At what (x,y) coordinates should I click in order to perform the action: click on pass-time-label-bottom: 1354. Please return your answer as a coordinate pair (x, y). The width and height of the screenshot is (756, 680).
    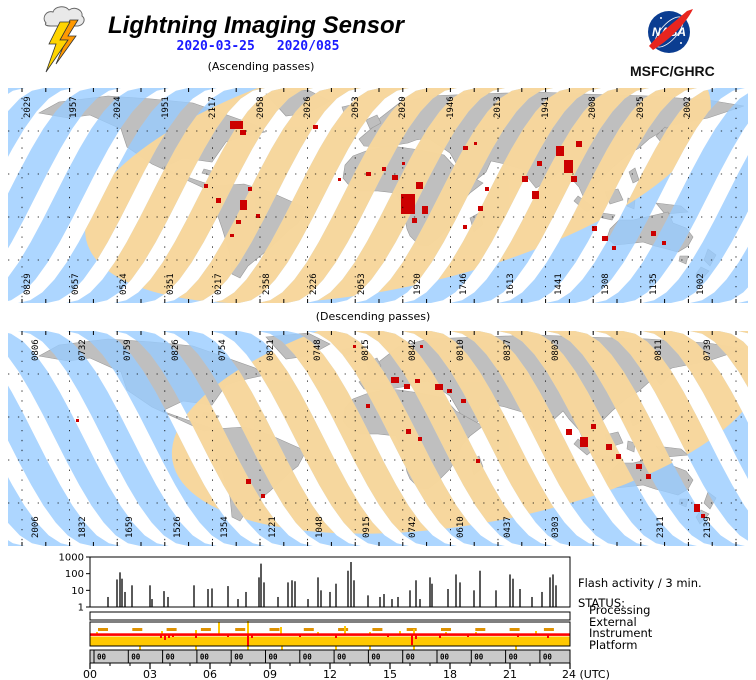
    Looking at the image, I should click on (225, 527).